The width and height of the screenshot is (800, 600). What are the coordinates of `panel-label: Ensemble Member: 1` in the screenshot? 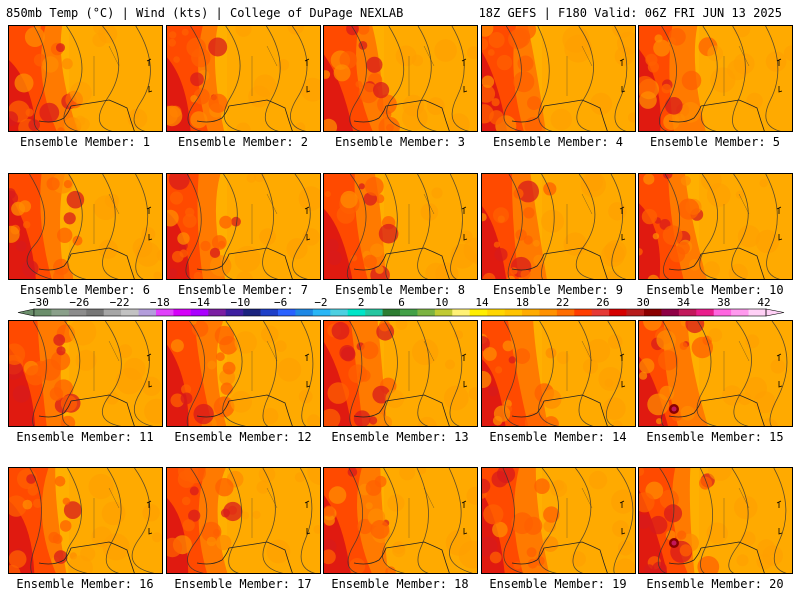 It's located at (85, 142).